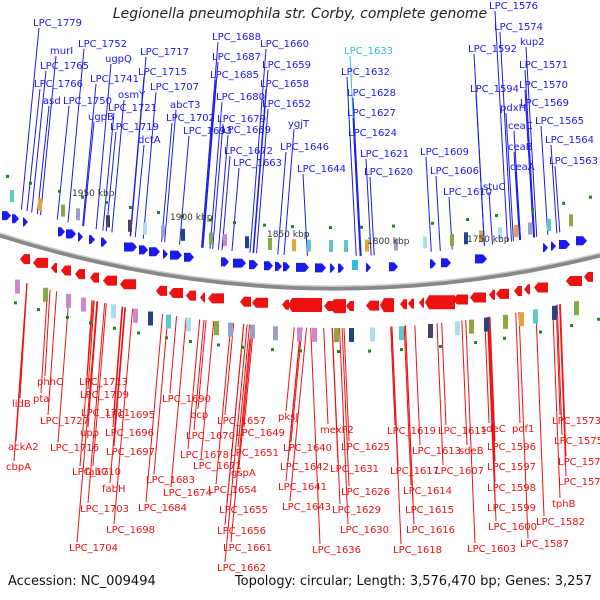 The height and width of the screenshot is (600, 600). Describe the element at coordinates (462, 431) in the screenshot. I see `bottom-gene-label: LPC_1611` at that location.